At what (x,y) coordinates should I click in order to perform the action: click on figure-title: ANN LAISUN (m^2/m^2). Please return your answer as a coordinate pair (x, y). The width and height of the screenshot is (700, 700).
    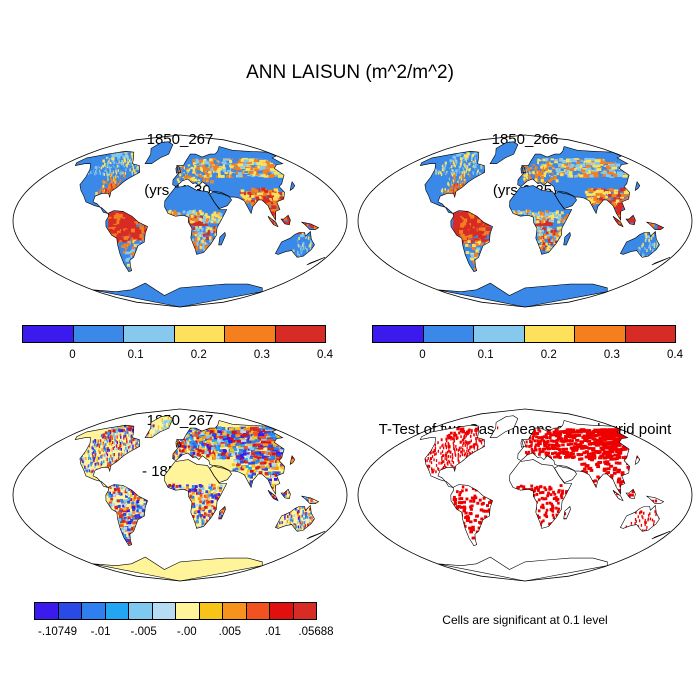
    Looking at the image, I should click on (350, 72).